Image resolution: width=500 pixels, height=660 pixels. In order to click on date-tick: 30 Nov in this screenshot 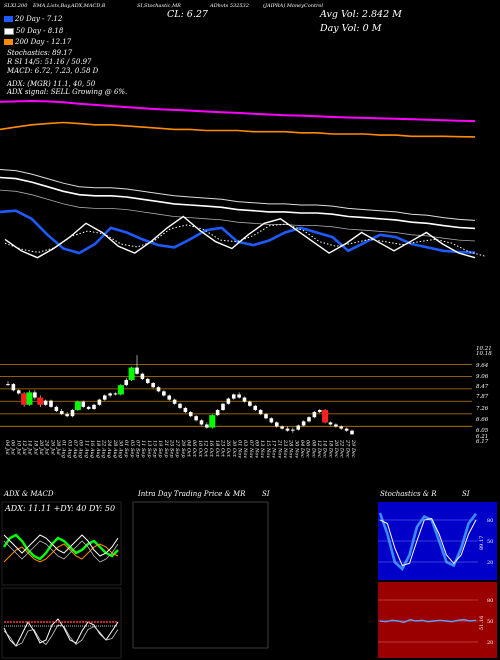, I will do `click(296, 449)`.